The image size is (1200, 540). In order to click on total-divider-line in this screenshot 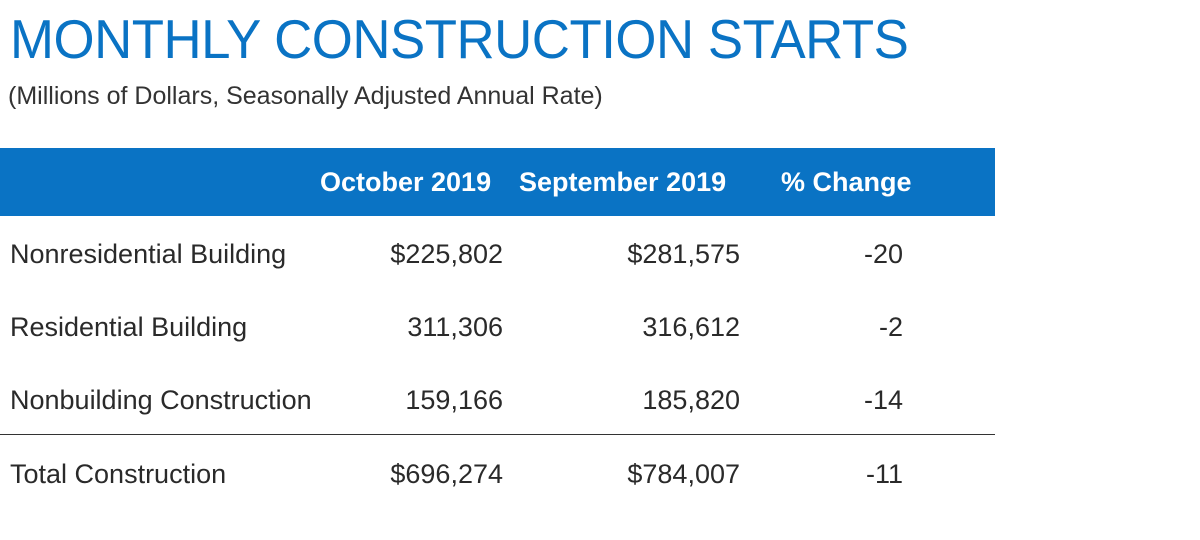, I will do `click(497, 434)`.